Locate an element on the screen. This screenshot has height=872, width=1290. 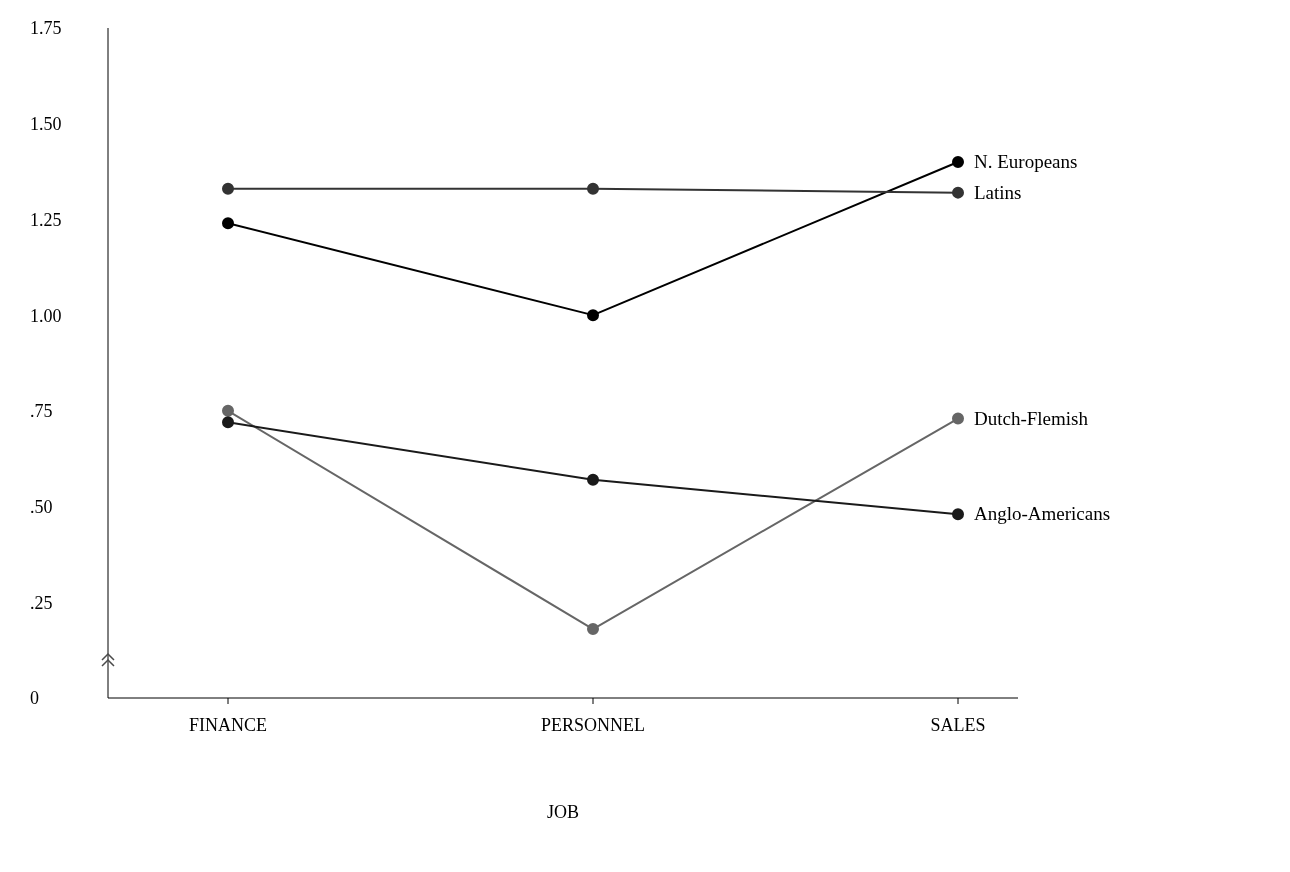
y-tick-label: 1.50 is located at coordinates (46, 124).